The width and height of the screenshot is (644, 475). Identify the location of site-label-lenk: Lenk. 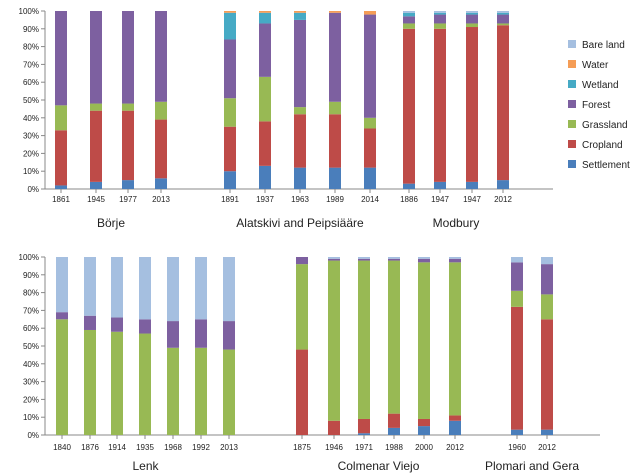
(145, 466).